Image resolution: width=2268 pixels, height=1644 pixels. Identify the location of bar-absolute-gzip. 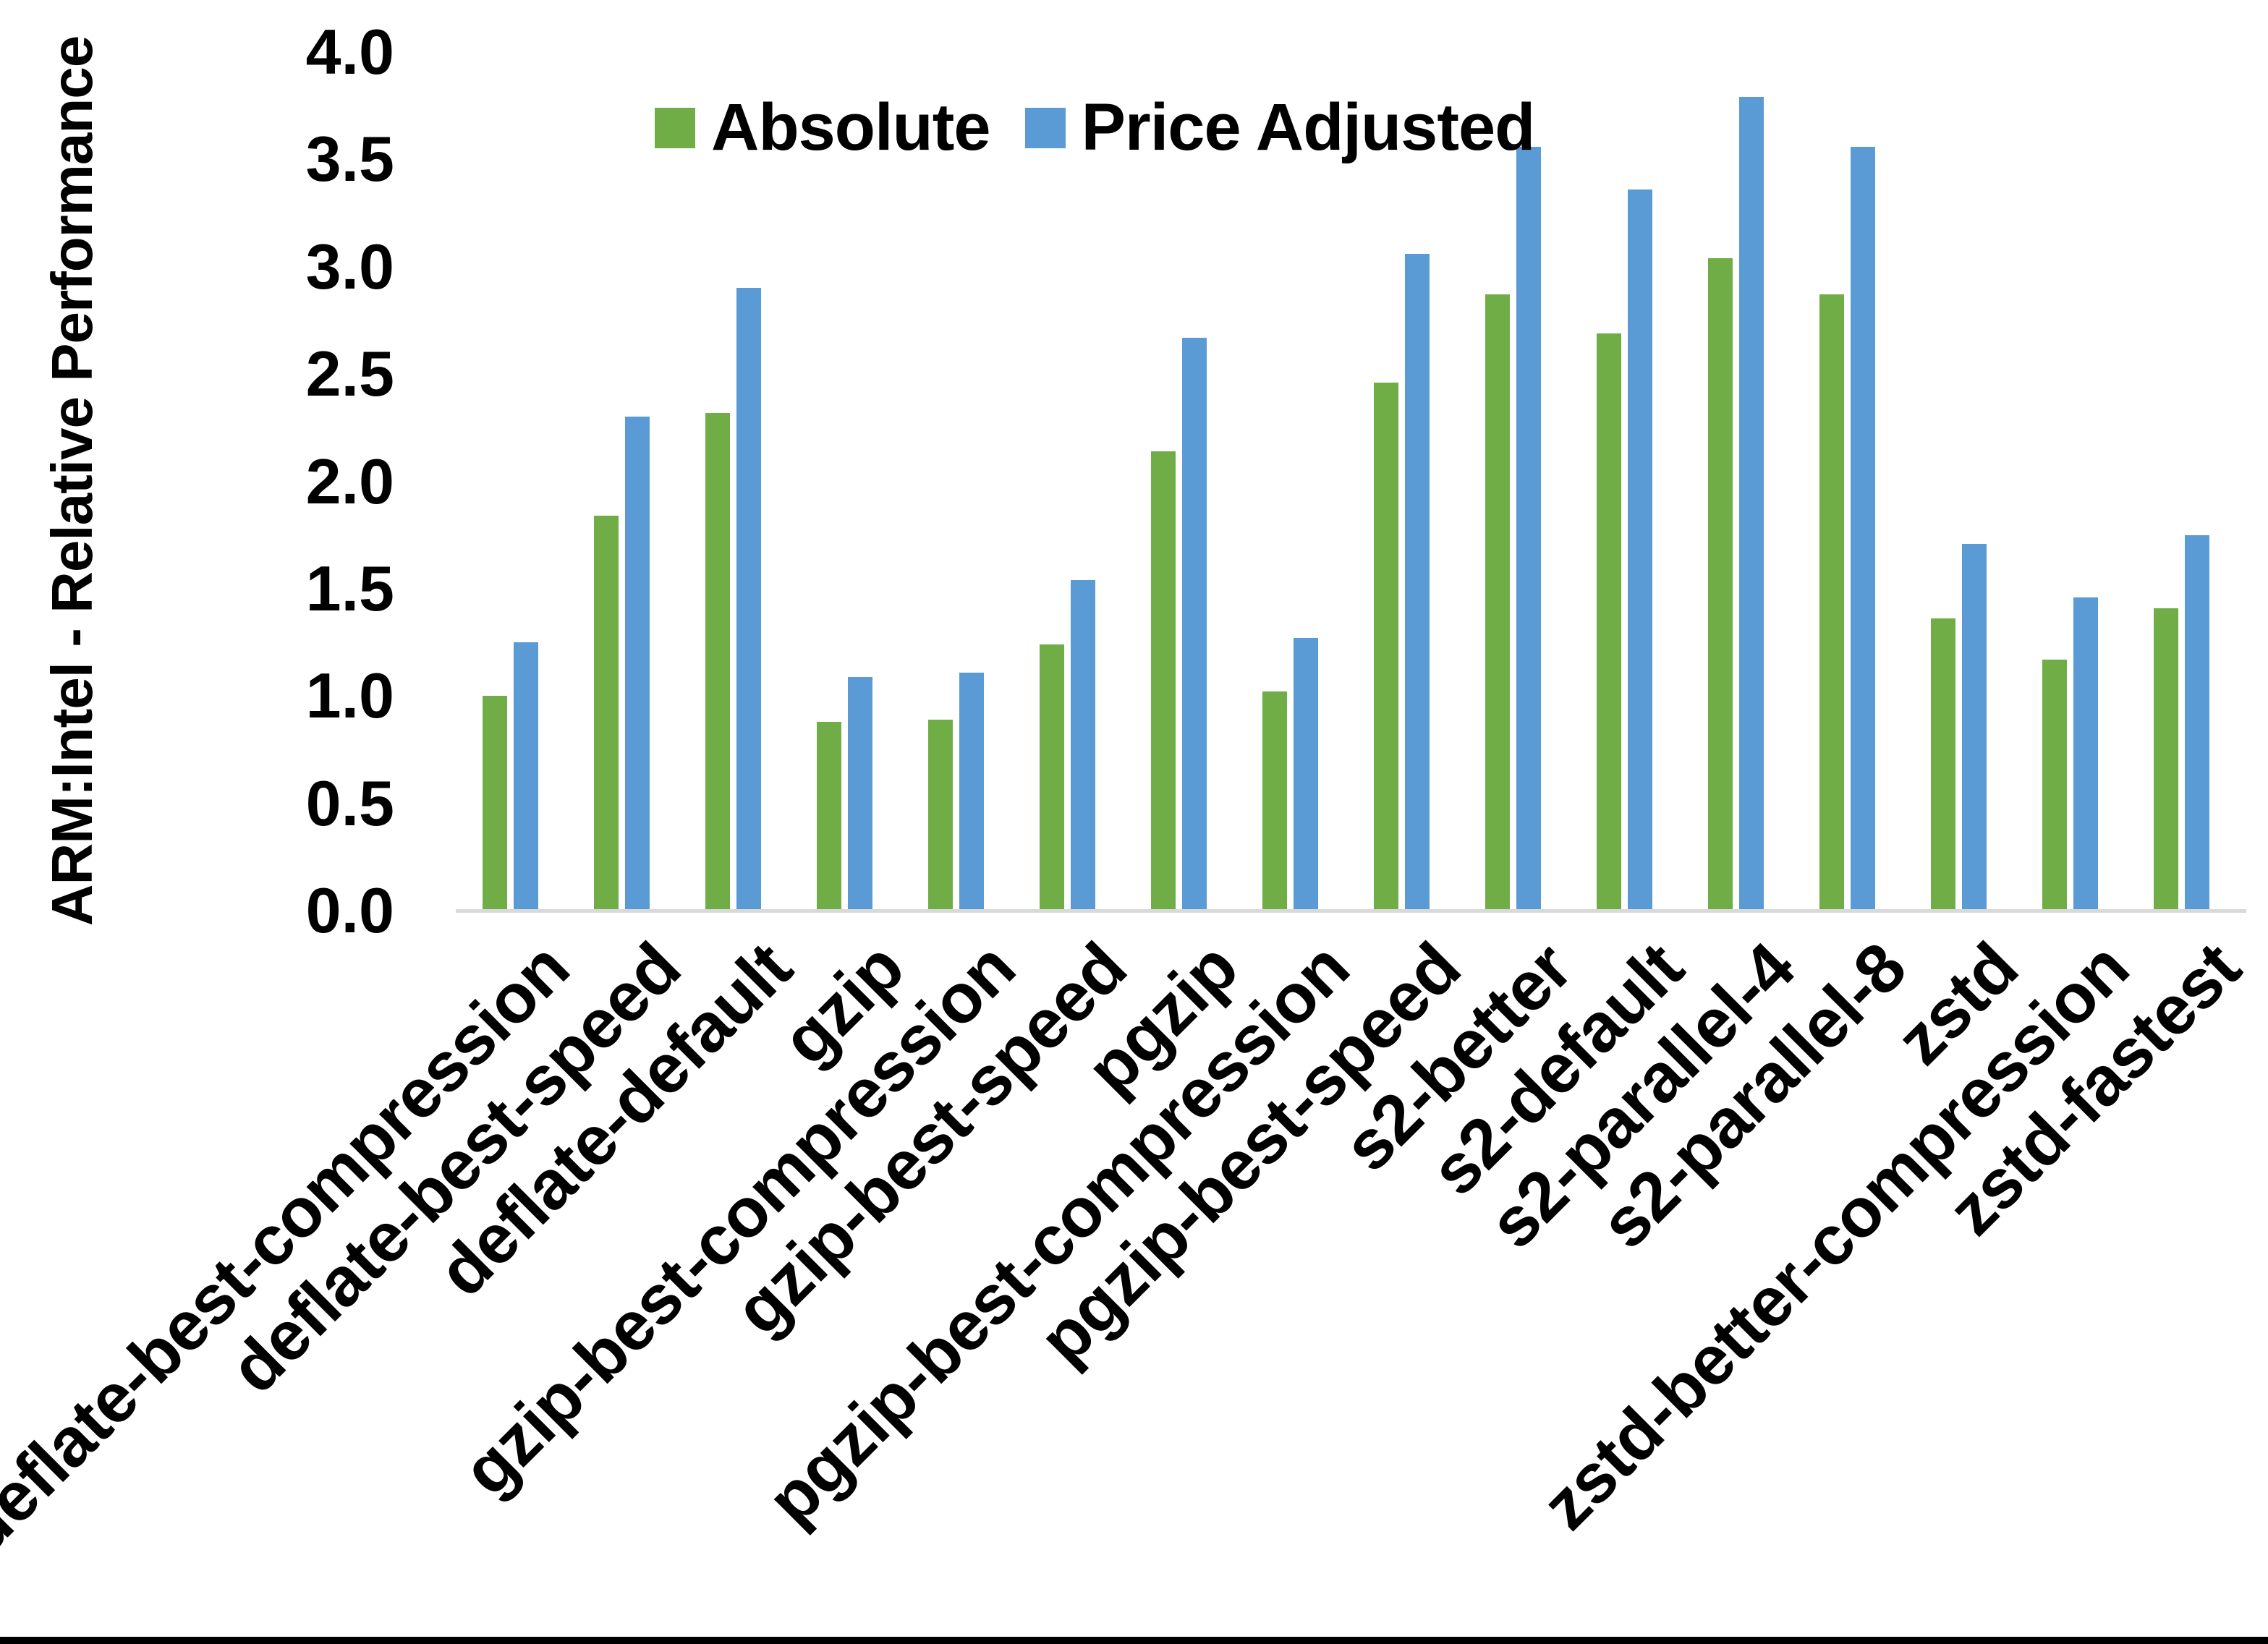
(829, 816).